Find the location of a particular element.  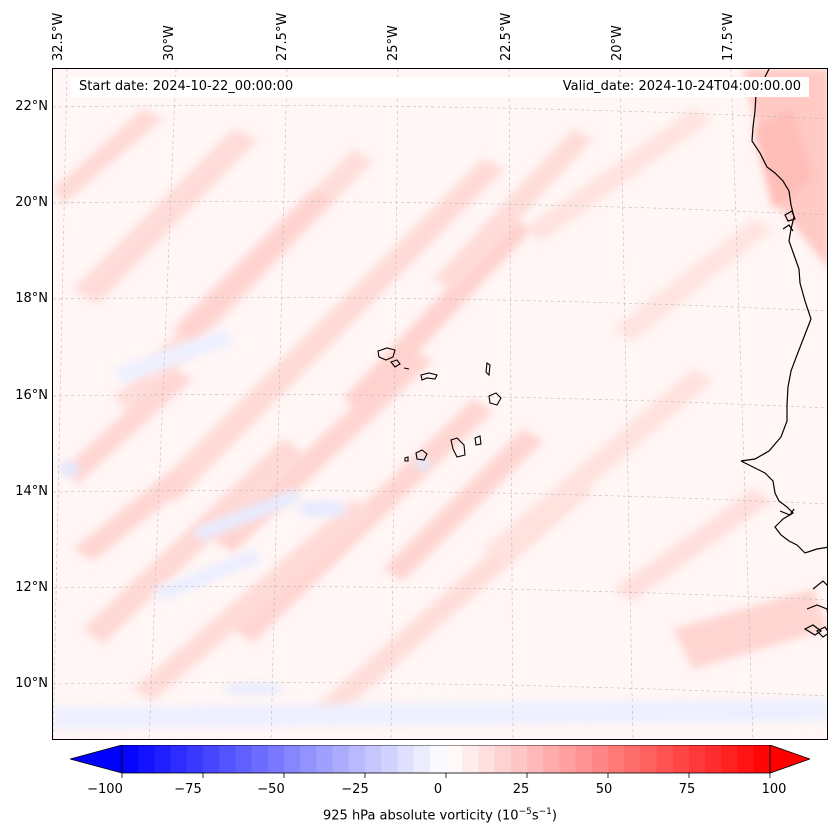

colorbar-label-unit: s is located at coordinates (535, 816).